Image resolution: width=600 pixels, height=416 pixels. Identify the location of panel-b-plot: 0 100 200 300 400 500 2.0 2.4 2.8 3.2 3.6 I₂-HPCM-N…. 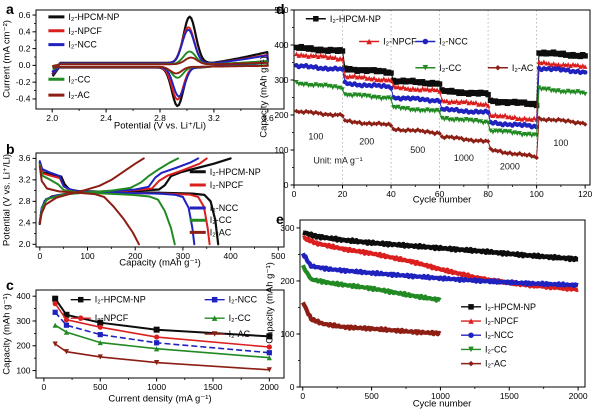
(152, 206).